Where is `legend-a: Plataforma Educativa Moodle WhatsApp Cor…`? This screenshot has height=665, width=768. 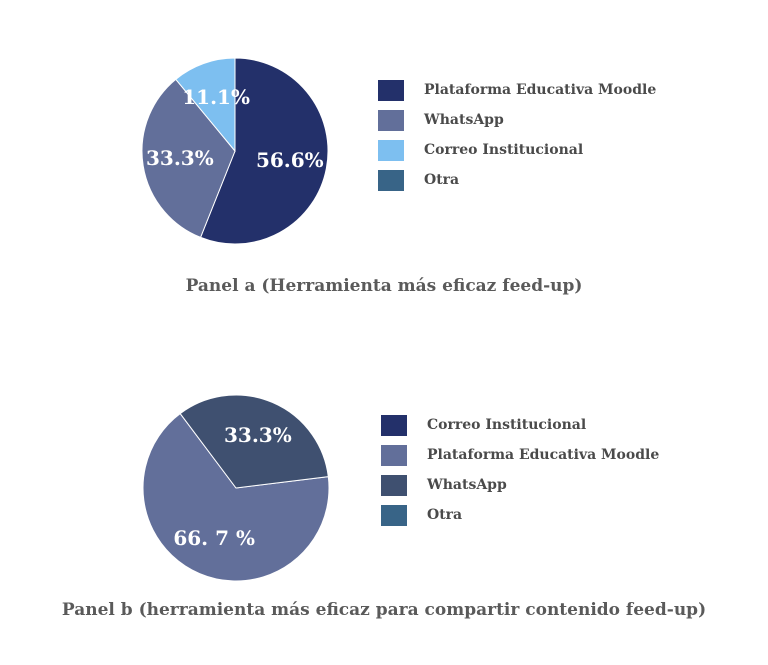 legend-a: Plataforma Educativa Moodle WhatsApp Cor… is located at coordinates (517, 135).